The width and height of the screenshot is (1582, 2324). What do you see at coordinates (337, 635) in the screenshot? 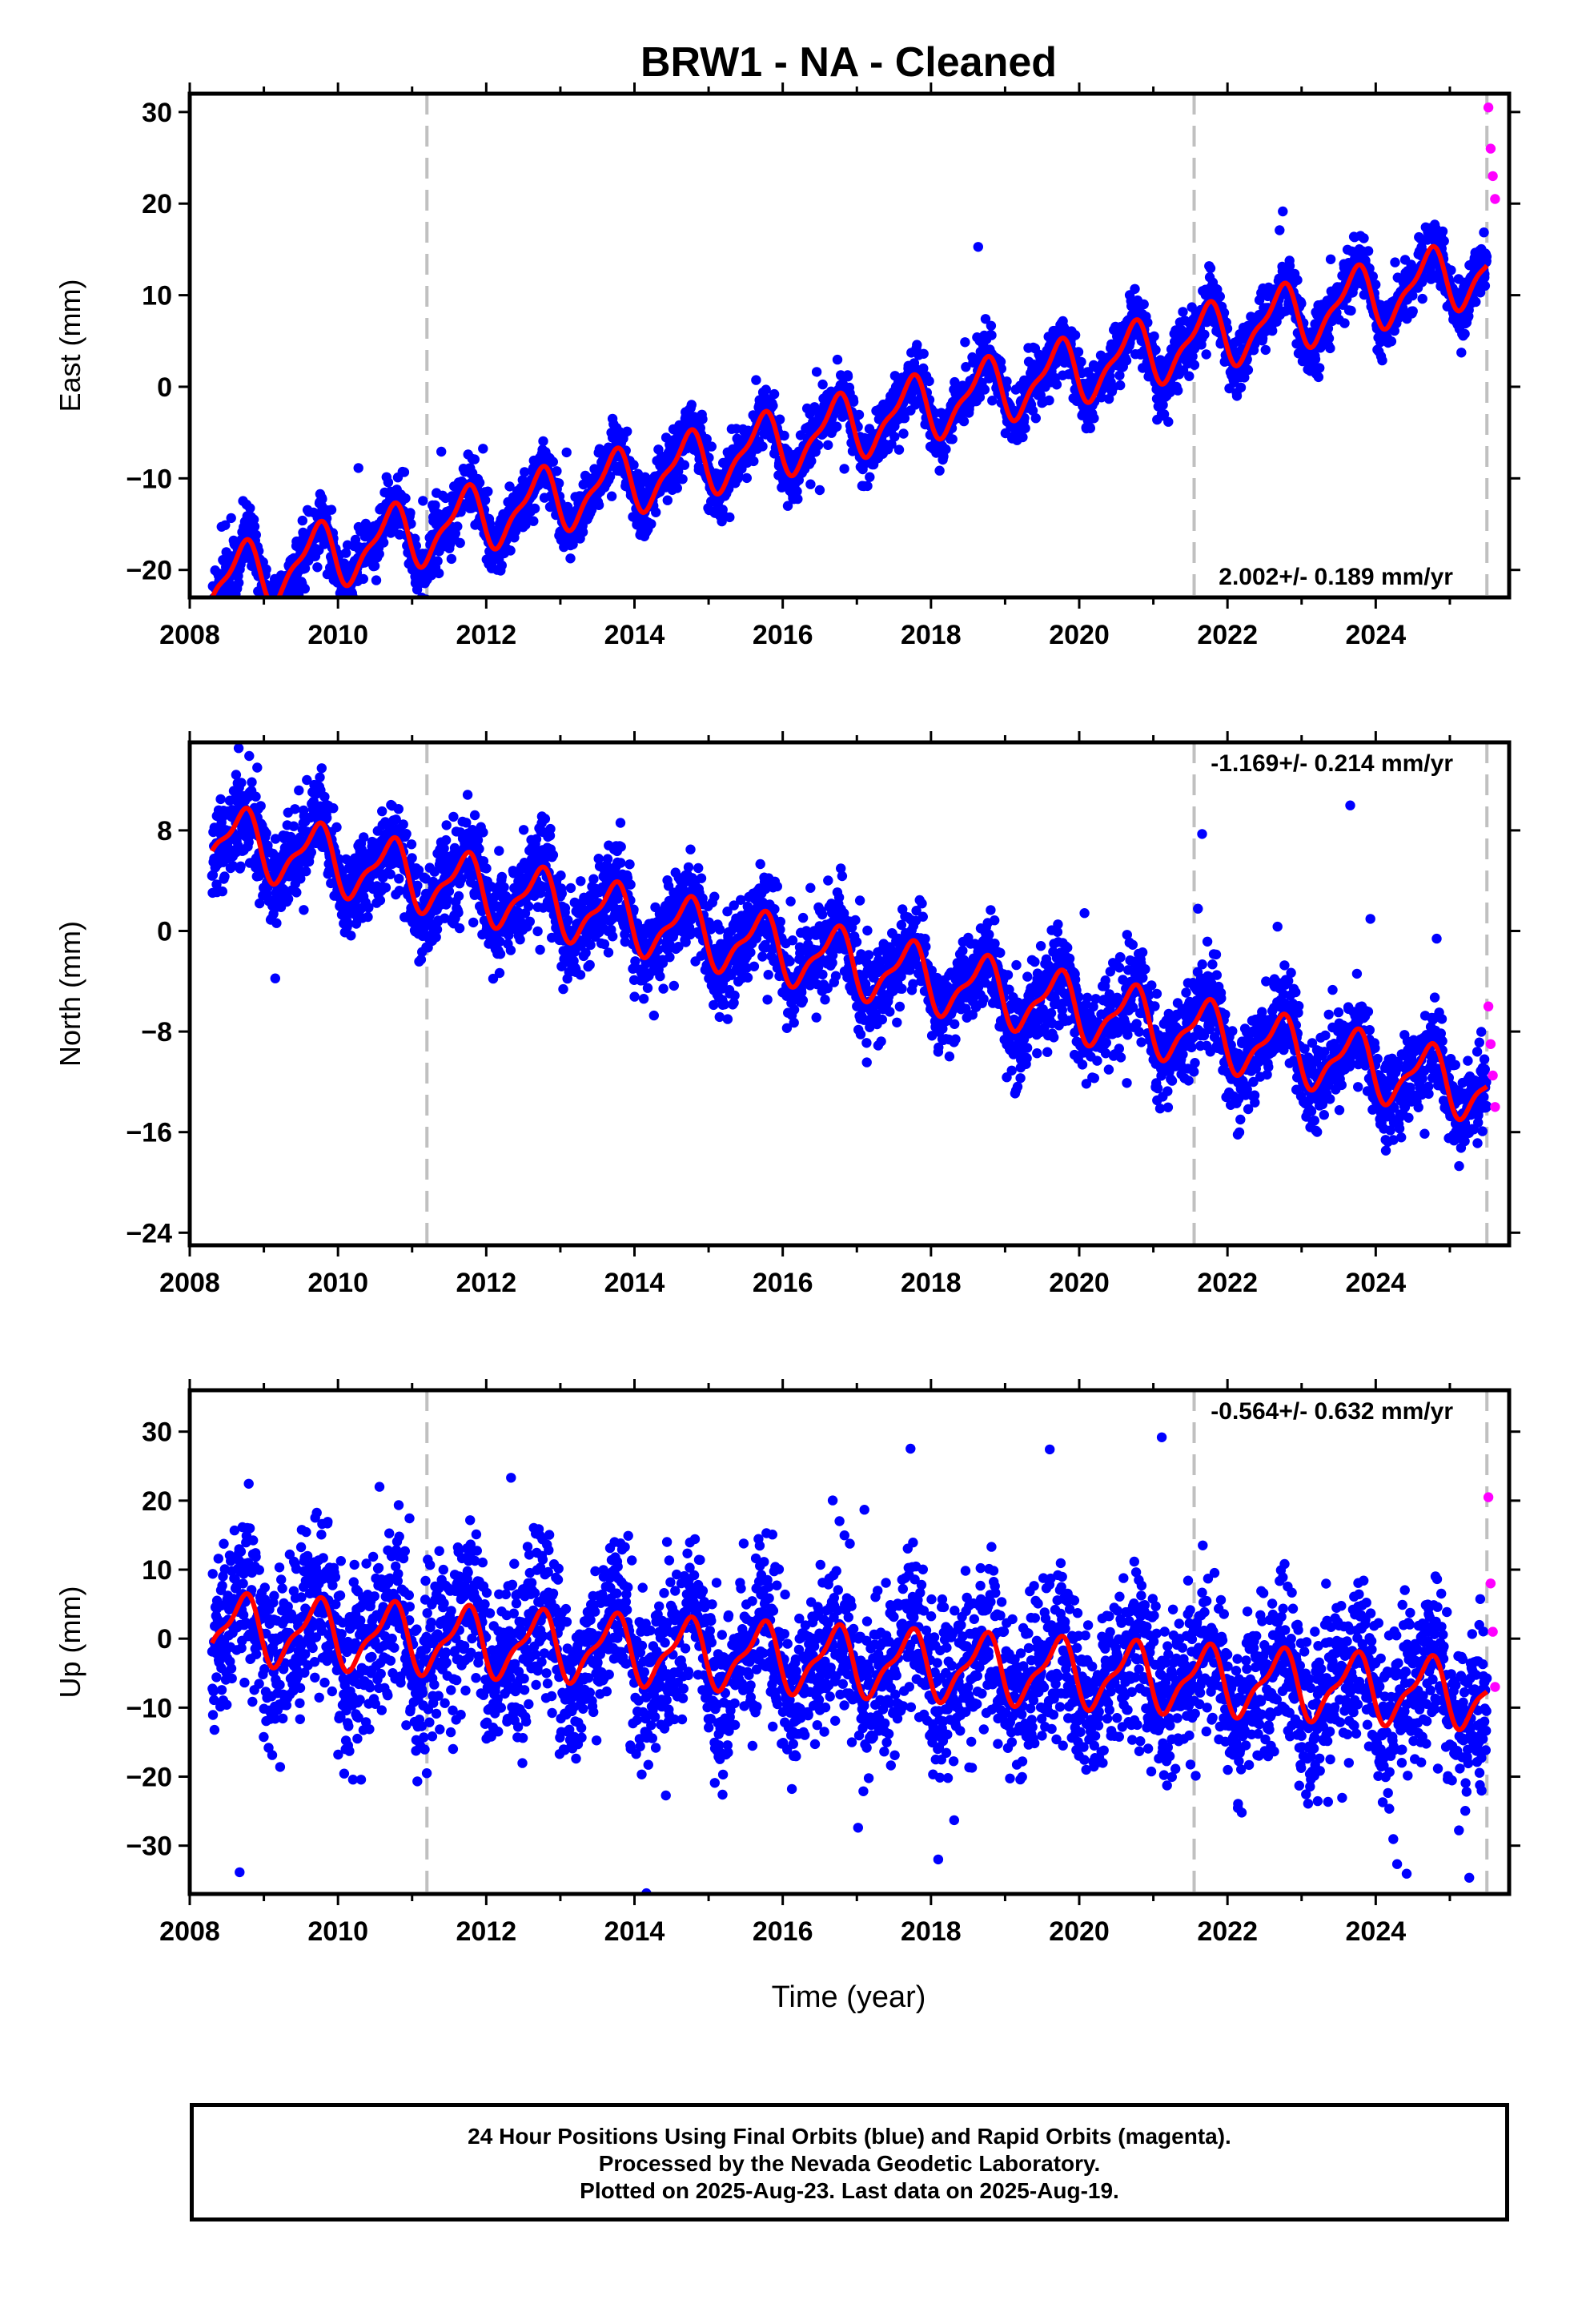
I see `x-tick-label: 2010` at bounding box center [337, 635].